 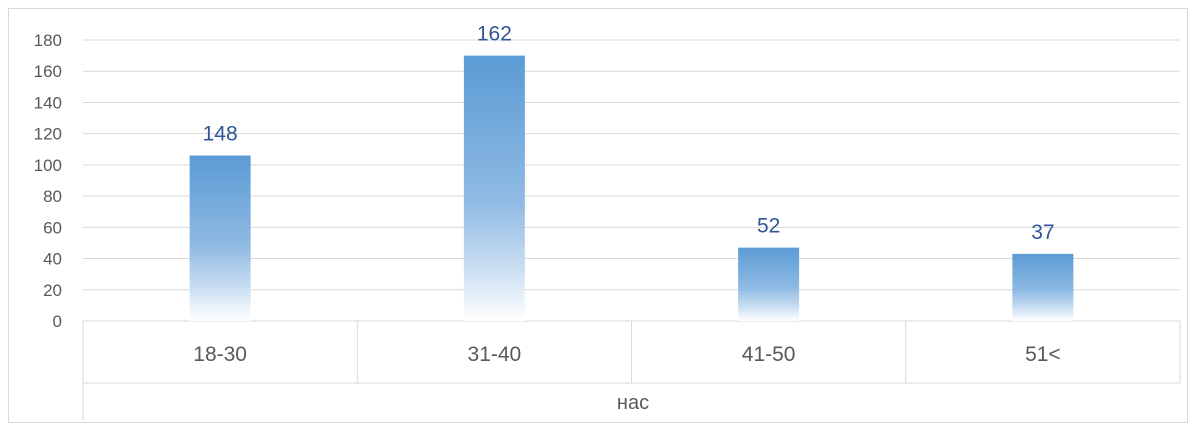 I want to click on y-tick-label: 20, so click(x=52, y=290).